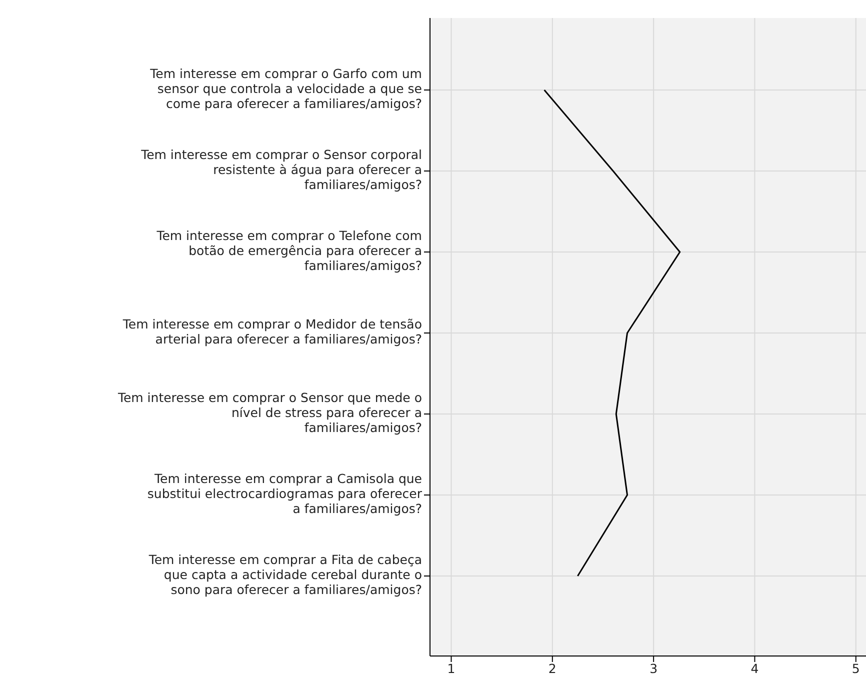 Image resolution: width=866 pixels, height=677 pixels. I want to click on y-tick-label: Tem interesse em comprar o Telefone com botão de emergência para oferecer a familiares/amigos?, so click(289, 251).